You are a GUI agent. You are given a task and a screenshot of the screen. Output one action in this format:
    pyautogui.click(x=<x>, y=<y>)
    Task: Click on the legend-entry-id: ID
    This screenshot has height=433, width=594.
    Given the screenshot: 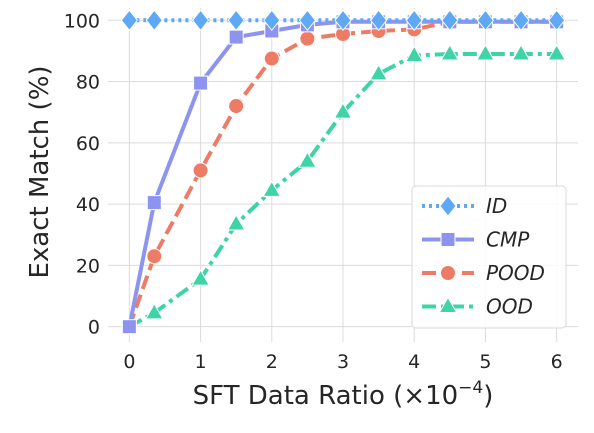 What is the action you would take?
    pyautogui.click(x=464, y=206)
    